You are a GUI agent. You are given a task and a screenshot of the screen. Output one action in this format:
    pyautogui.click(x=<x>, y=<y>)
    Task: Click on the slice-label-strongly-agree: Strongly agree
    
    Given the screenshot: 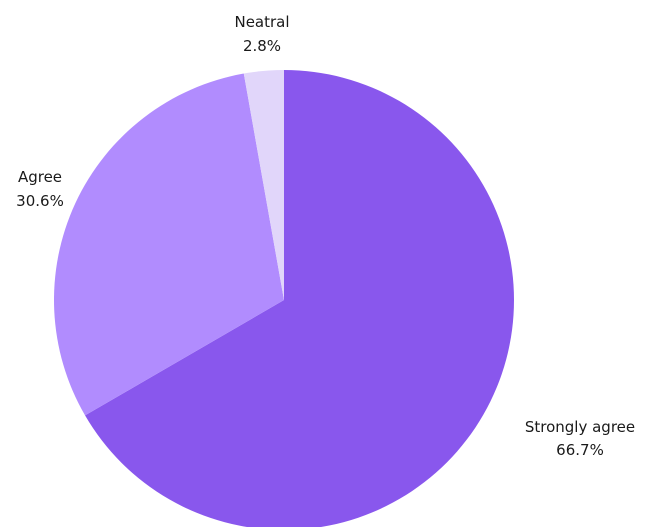 What is the action you would take?
    pyautogui.click(x=580, y=427)
    